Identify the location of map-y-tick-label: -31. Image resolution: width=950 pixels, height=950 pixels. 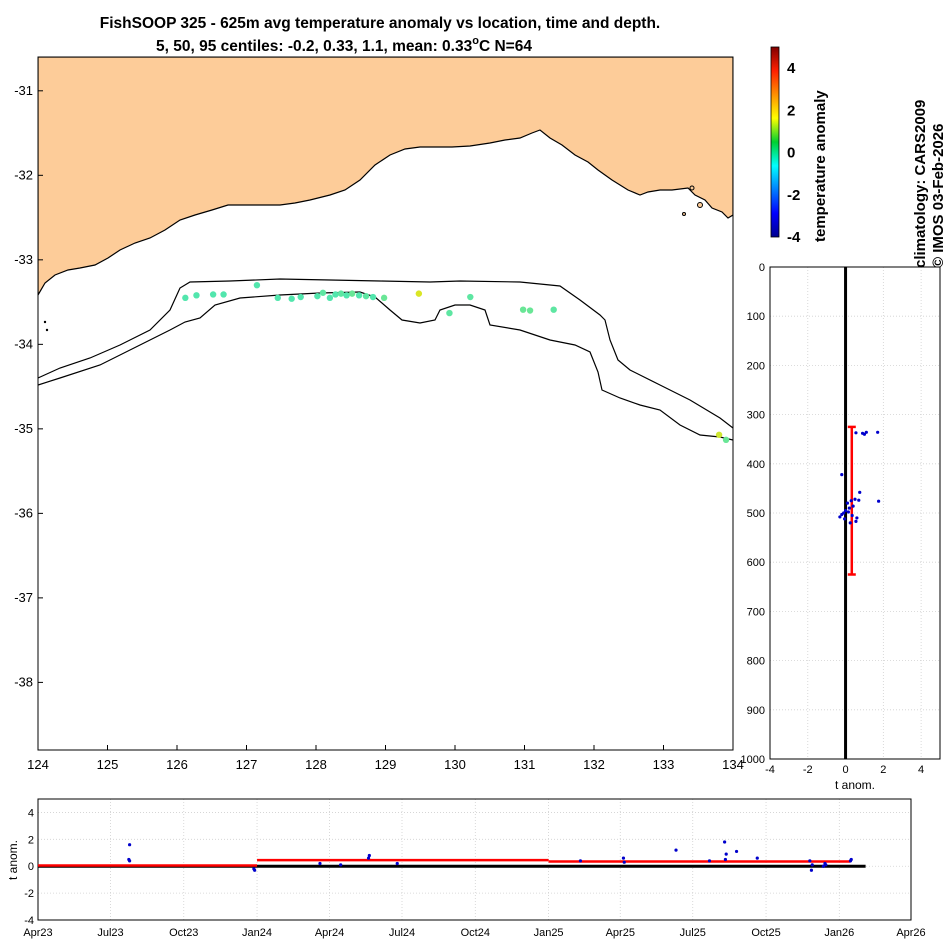
(23, 90).